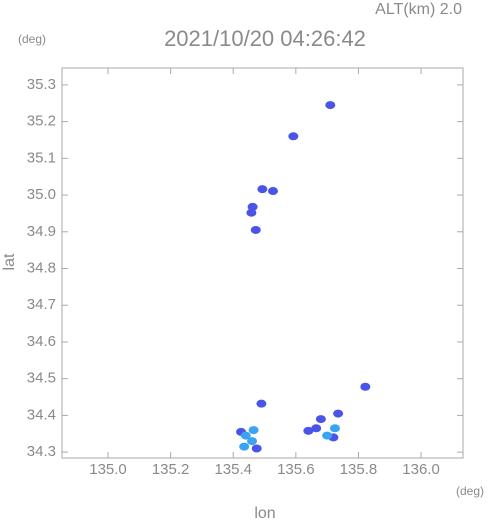 The width and height of the screenshot is (491, 521). What do you see at coordinates (41, 84) in the screenshot?
I see `y-tick-label: 35.3` at bounding box center [41, 84].